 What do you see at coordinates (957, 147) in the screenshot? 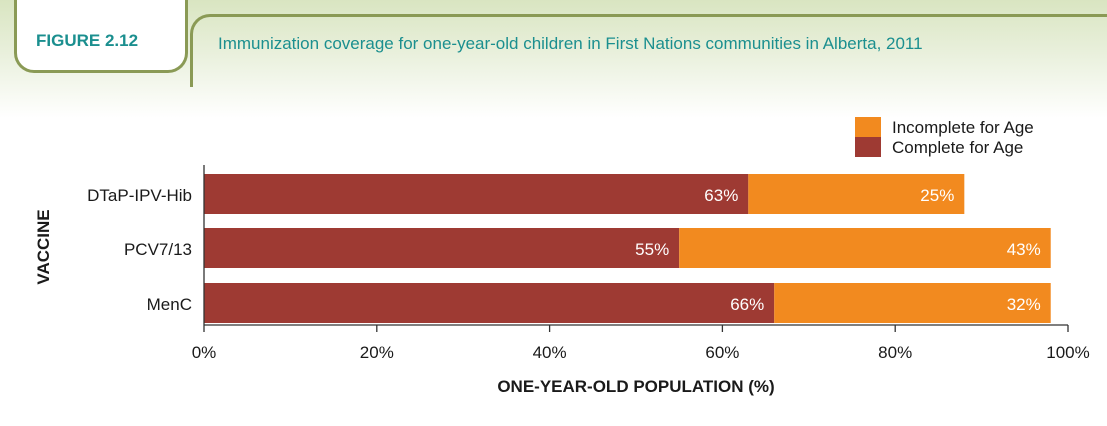
I see `legend-label: Complete for Age` at bounding box center [957, 147].